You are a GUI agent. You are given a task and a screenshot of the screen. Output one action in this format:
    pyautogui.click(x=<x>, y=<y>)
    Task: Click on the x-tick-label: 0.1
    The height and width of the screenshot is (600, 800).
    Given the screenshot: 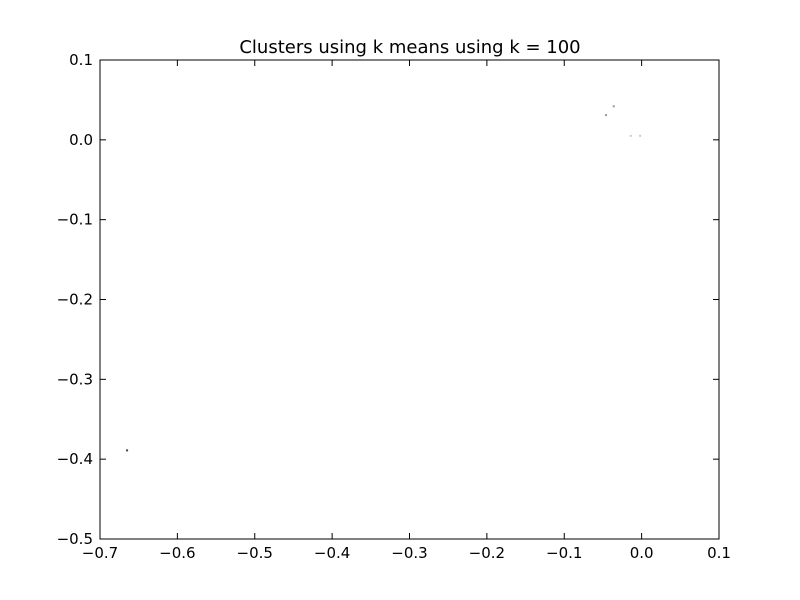 What is the action you would take?
    pyautogui.click(x=719, y=553)
    